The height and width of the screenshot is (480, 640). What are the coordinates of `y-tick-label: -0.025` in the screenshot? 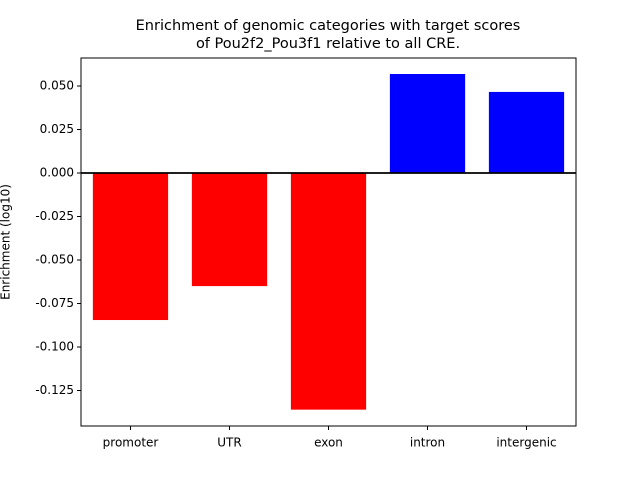 It's located at (54, 216).